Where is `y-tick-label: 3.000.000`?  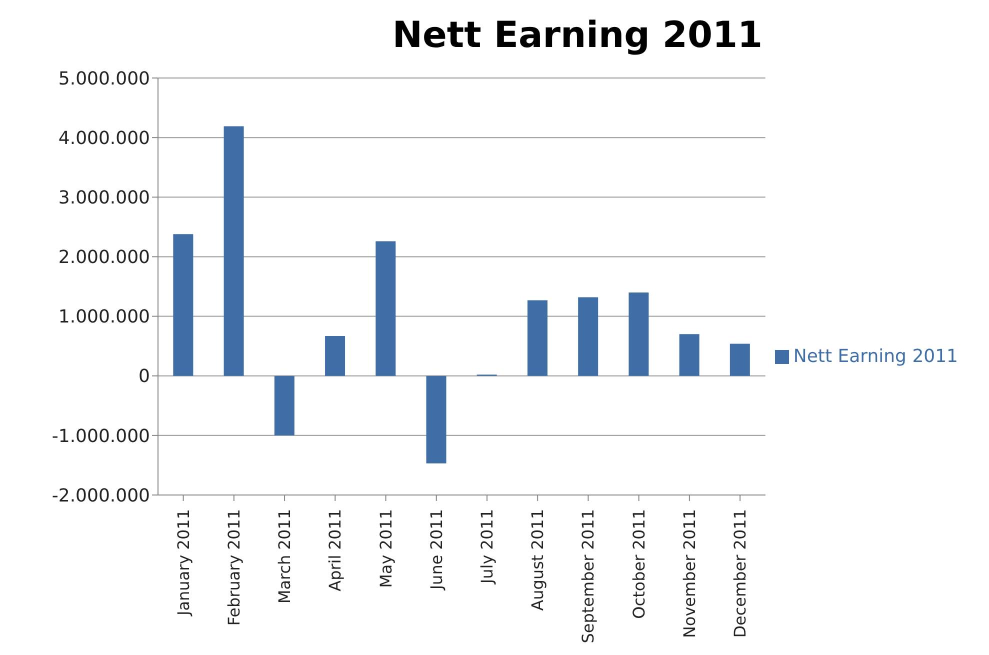
y-tick-label: 3.000.000 is located at coordinates (104, 198).